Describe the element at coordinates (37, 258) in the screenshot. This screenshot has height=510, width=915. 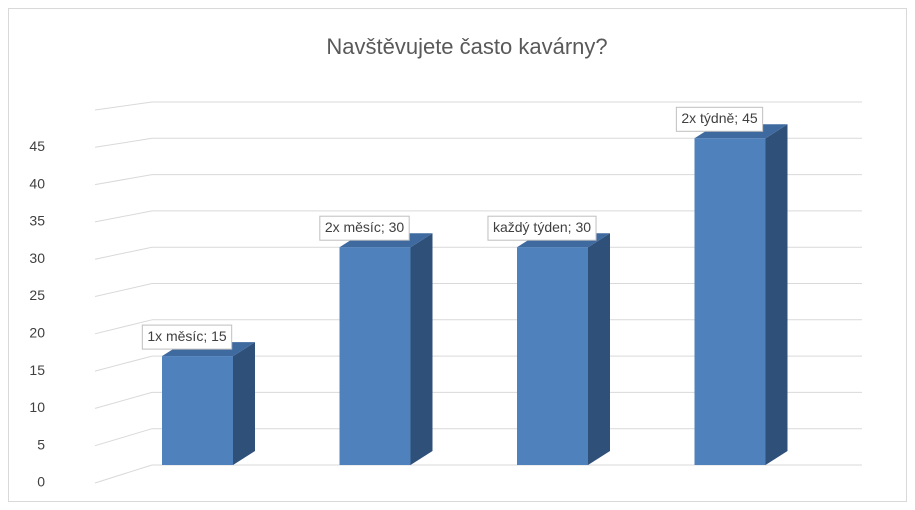
I see `y-tick-label: 30` at that location.